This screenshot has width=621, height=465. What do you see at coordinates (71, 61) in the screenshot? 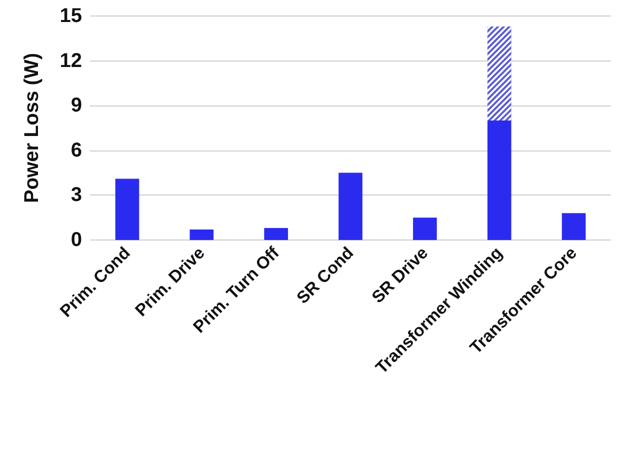
I see `y-tick-label: 12` at bounding box center [71, 61].